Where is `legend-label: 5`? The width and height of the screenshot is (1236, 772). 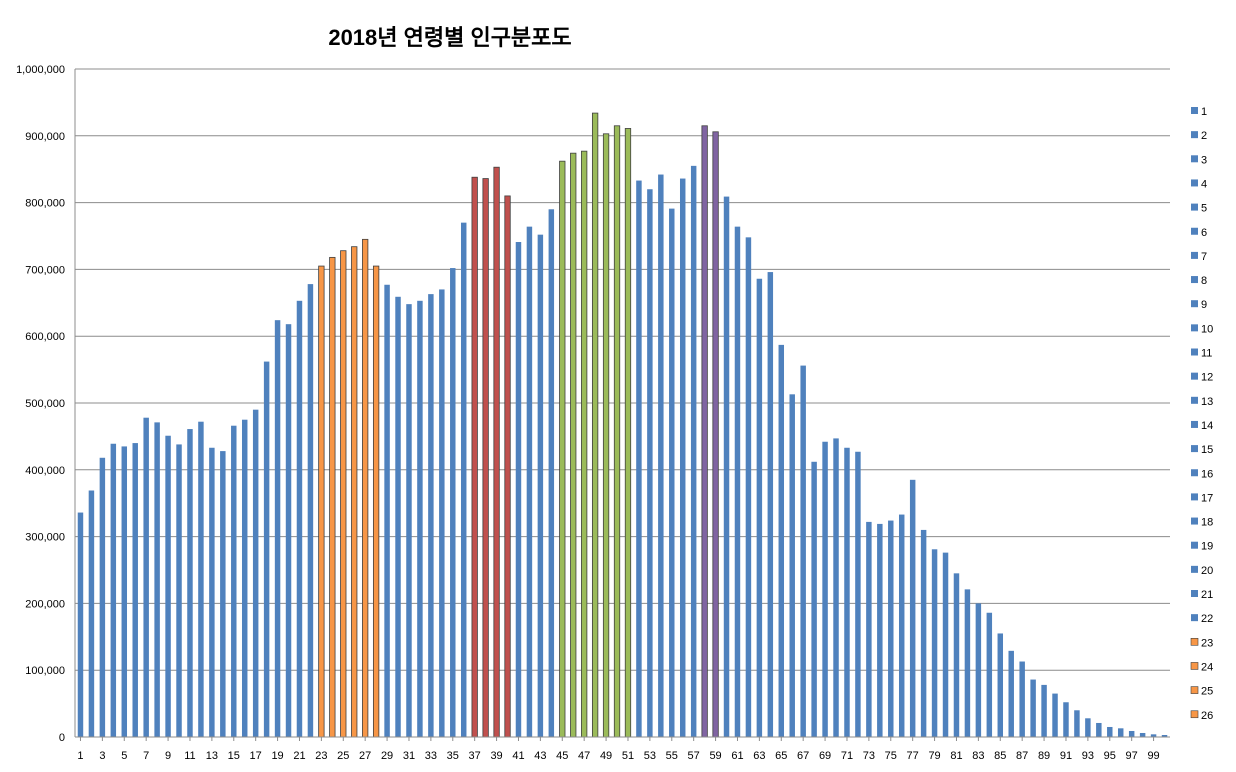
legend-label: 5 is located at coordinates (1204, 209).